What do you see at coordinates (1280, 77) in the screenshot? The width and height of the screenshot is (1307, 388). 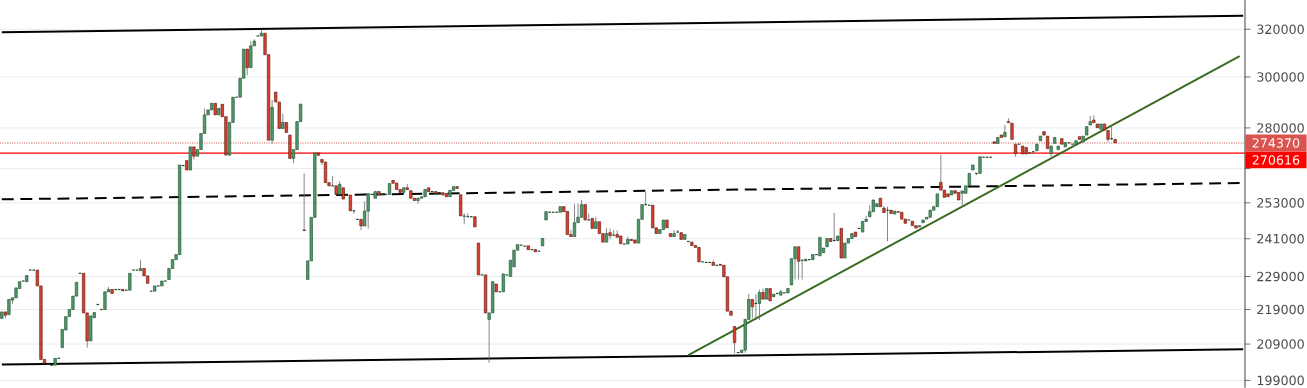 I see `y-tick-label: 300000` at bounding box center [1280, 77].